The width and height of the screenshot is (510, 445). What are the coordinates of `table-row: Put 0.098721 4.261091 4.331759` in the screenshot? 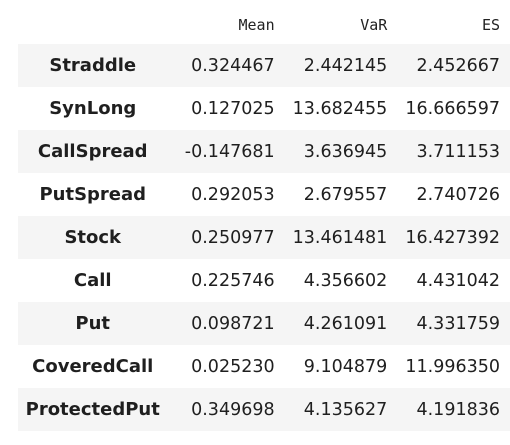 It's located at (264, 323).